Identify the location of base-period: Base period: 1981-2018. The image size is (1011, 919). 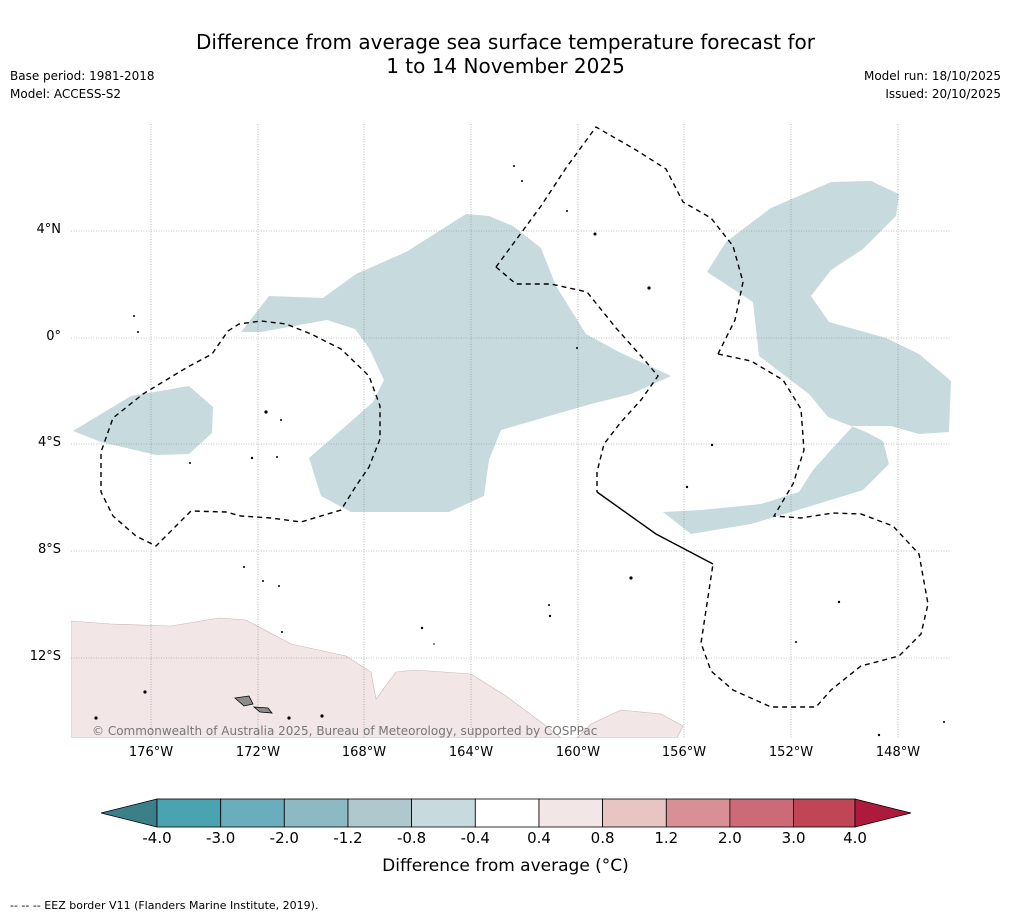
(82, 76).